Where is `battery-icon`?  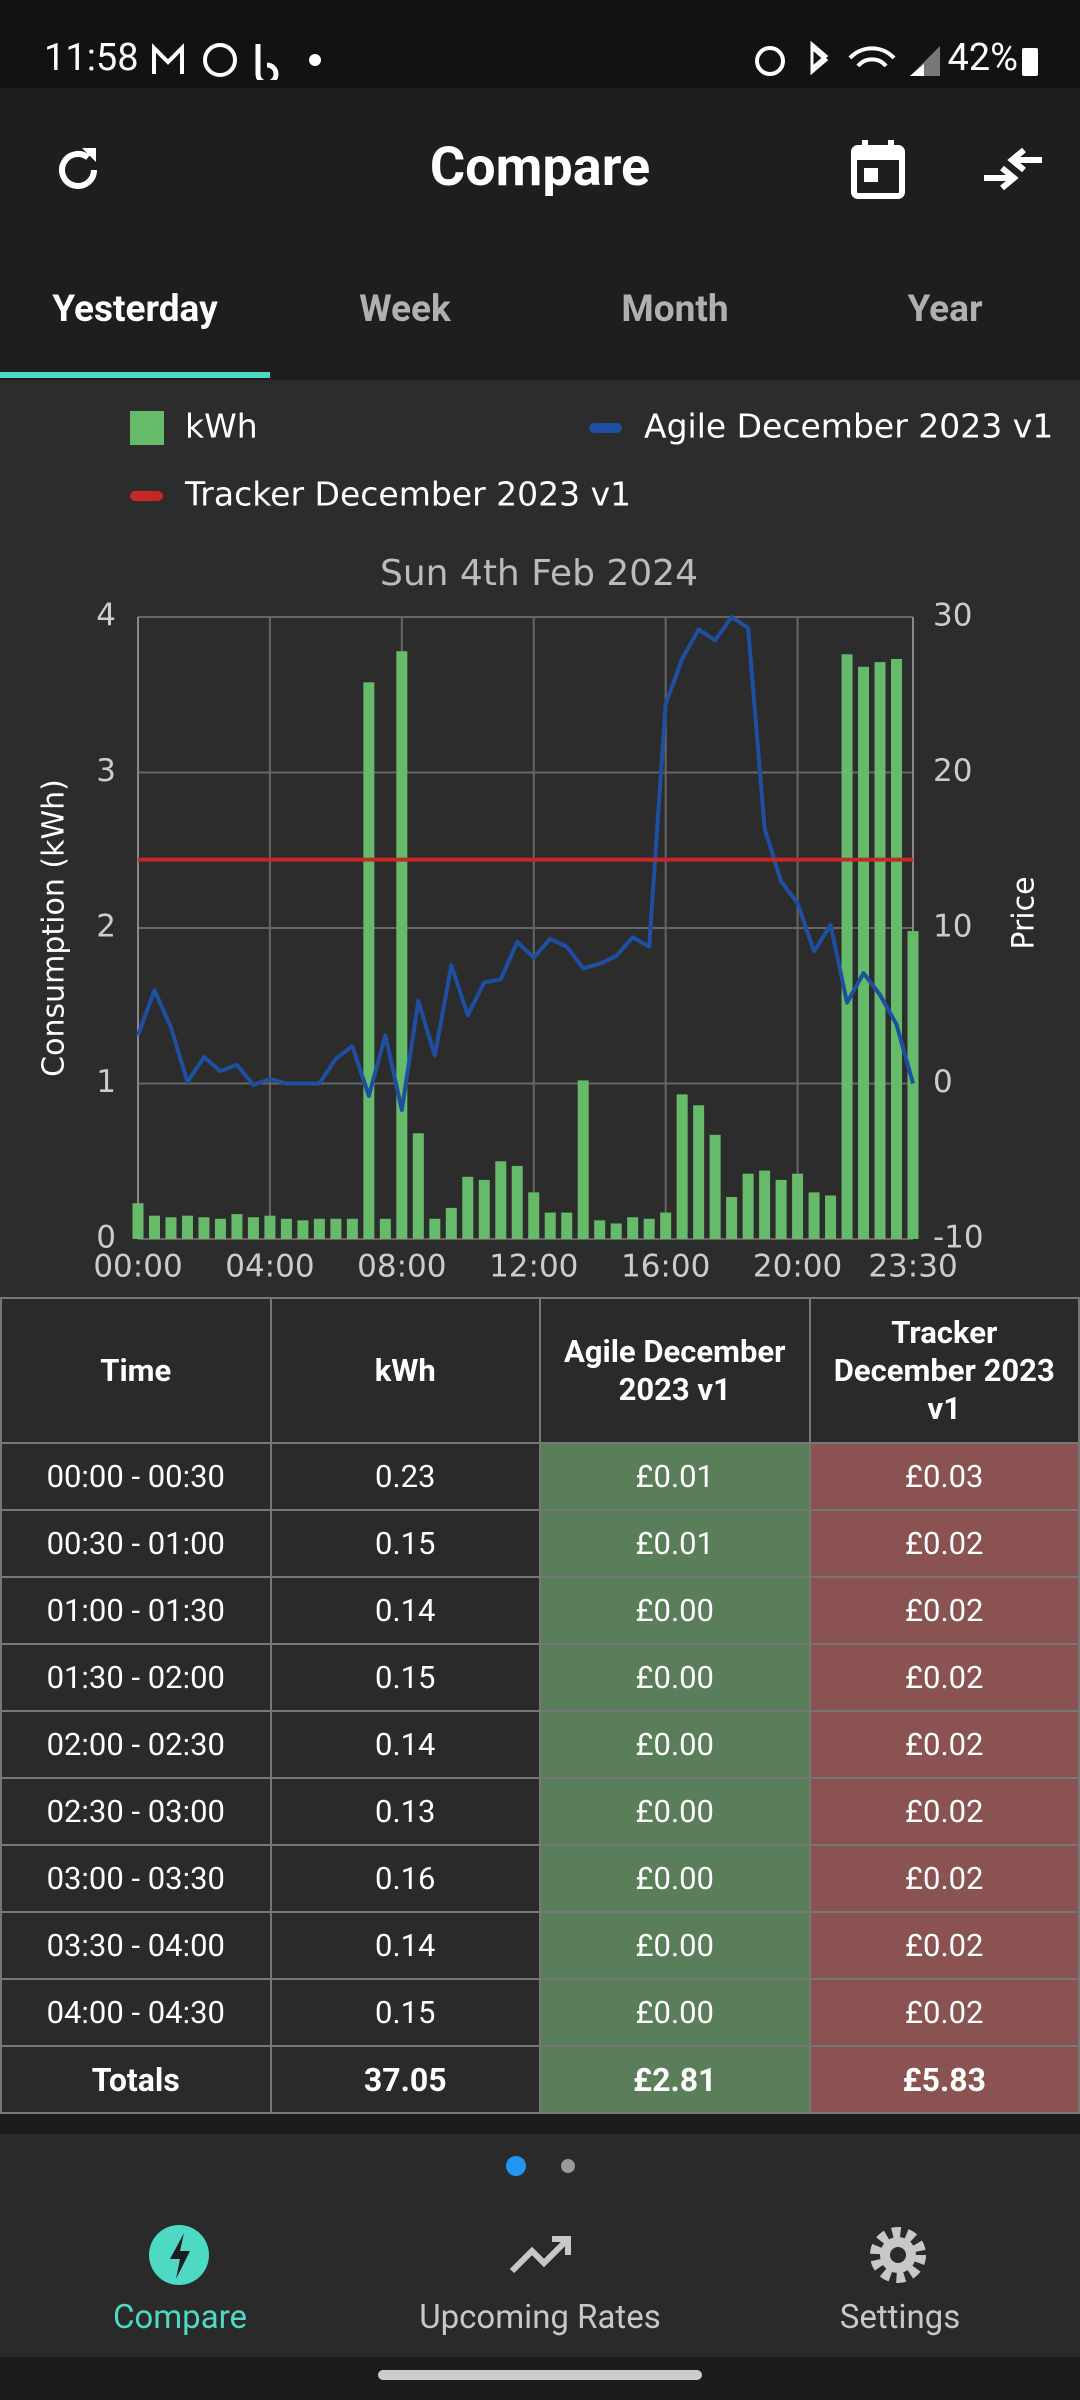 battery-icon is located at coordinates (1030, 62).